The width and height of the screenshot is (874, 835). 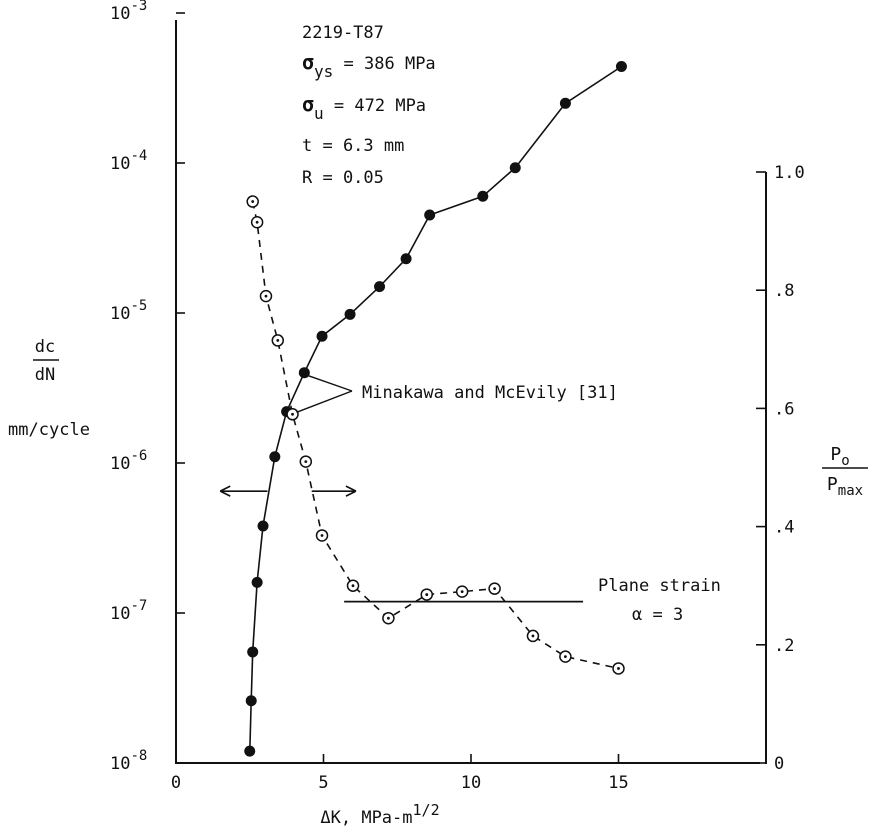 What do you see at coordinates (343, 33) in the screenshot?
I see `alloy-label: 2219-T87` at bounding box center [343, 33].